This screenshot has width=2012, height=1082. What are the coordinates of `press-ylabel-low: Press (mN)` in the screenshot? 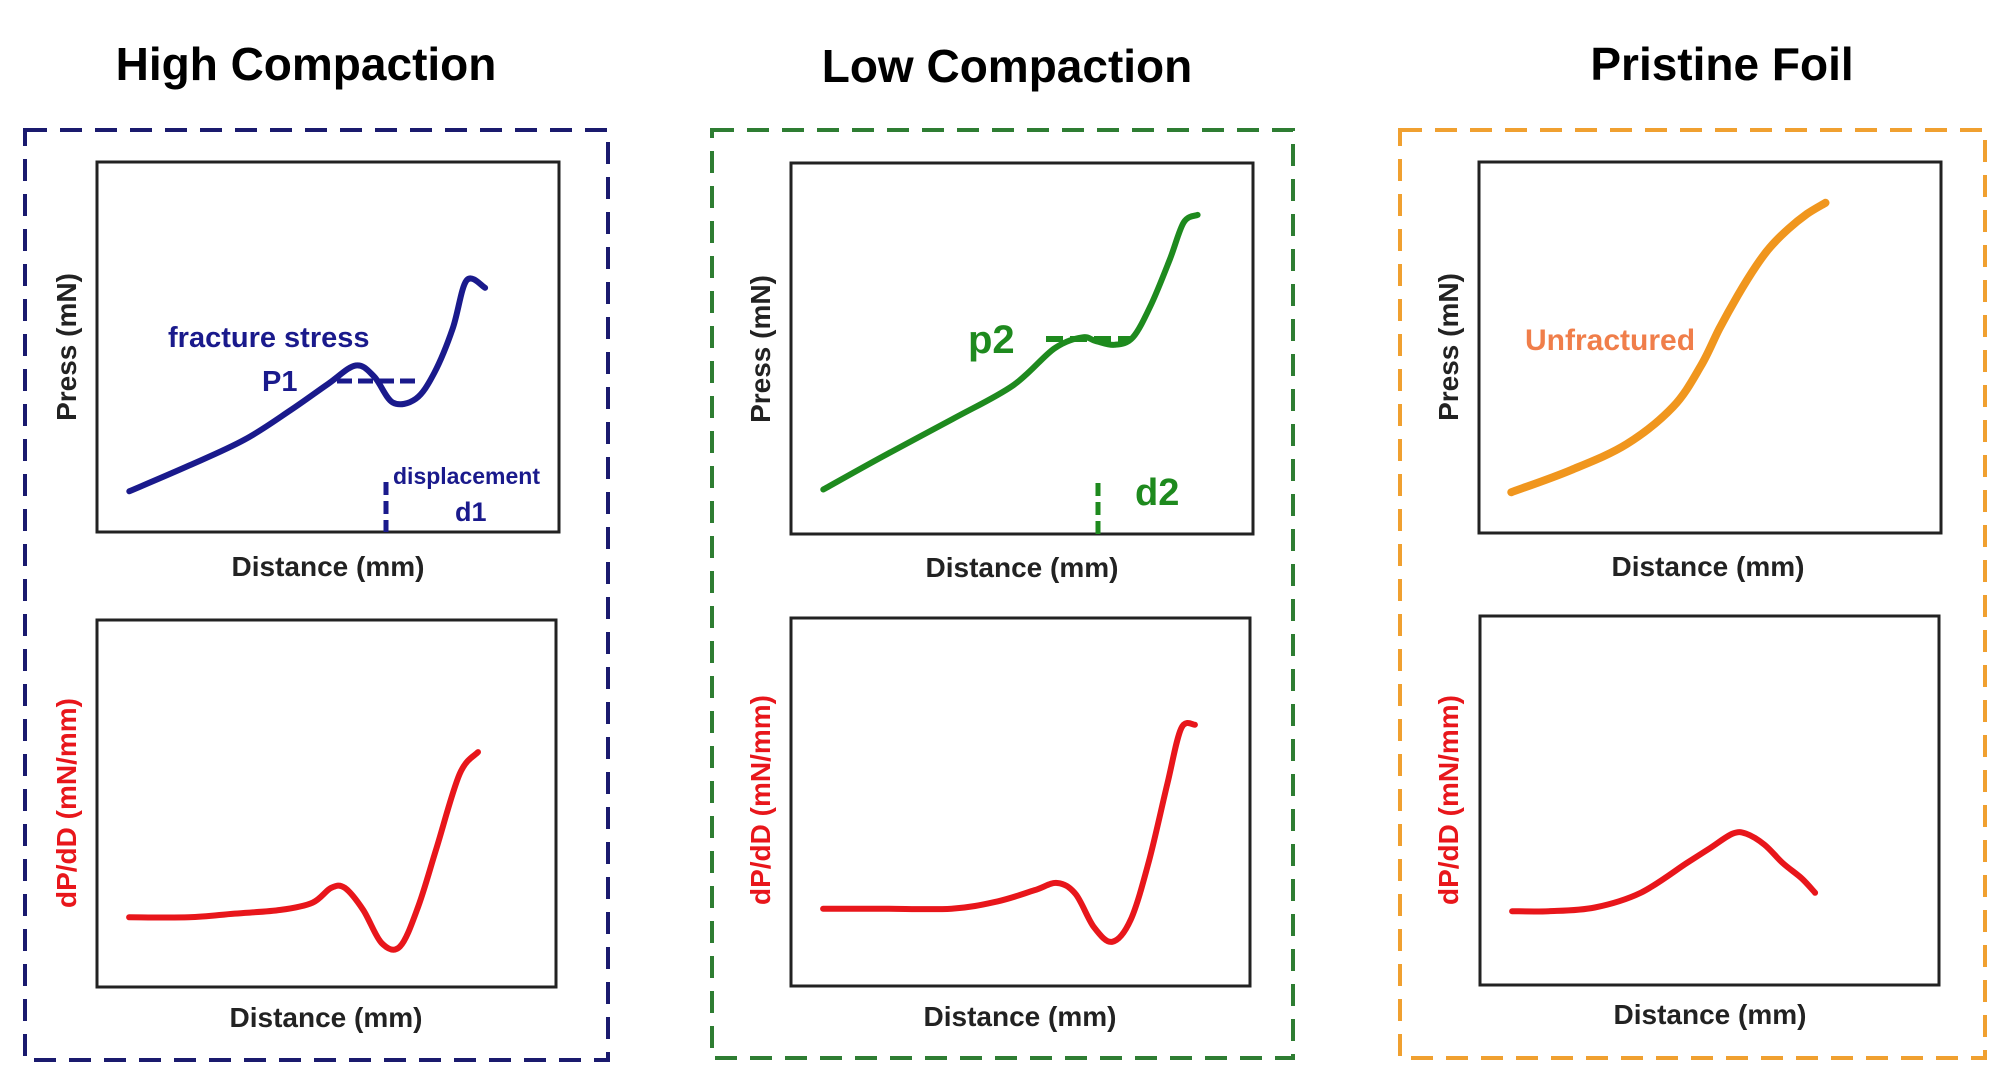 It's located at (760, 349).